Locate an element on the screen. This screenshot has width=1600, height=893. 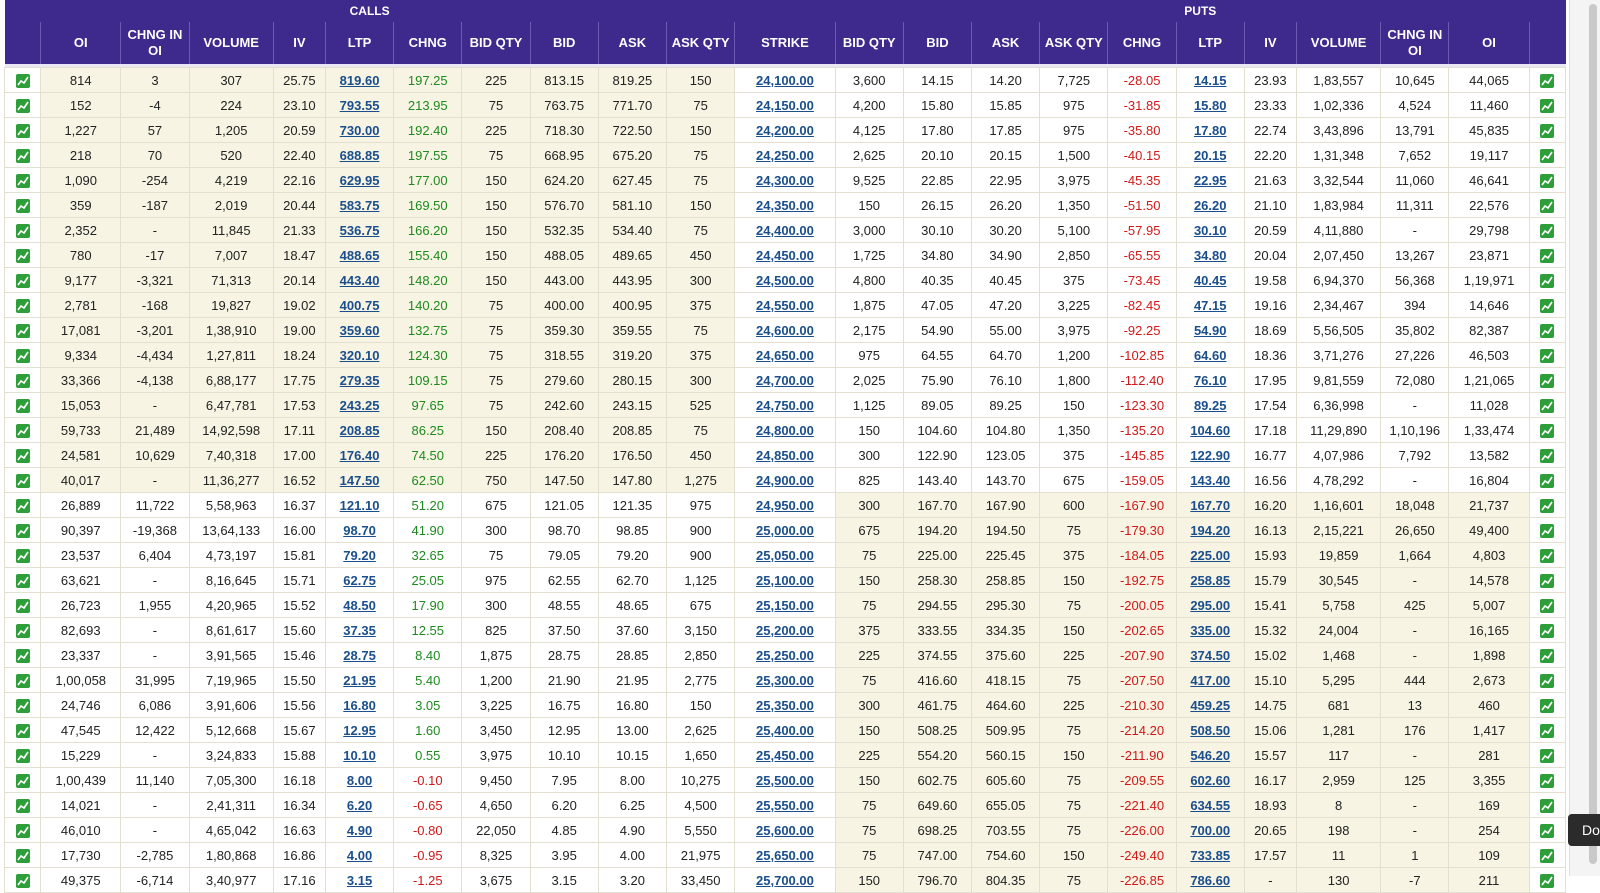
strike-link: 24,650.00 is located at coordinates (785, 355).